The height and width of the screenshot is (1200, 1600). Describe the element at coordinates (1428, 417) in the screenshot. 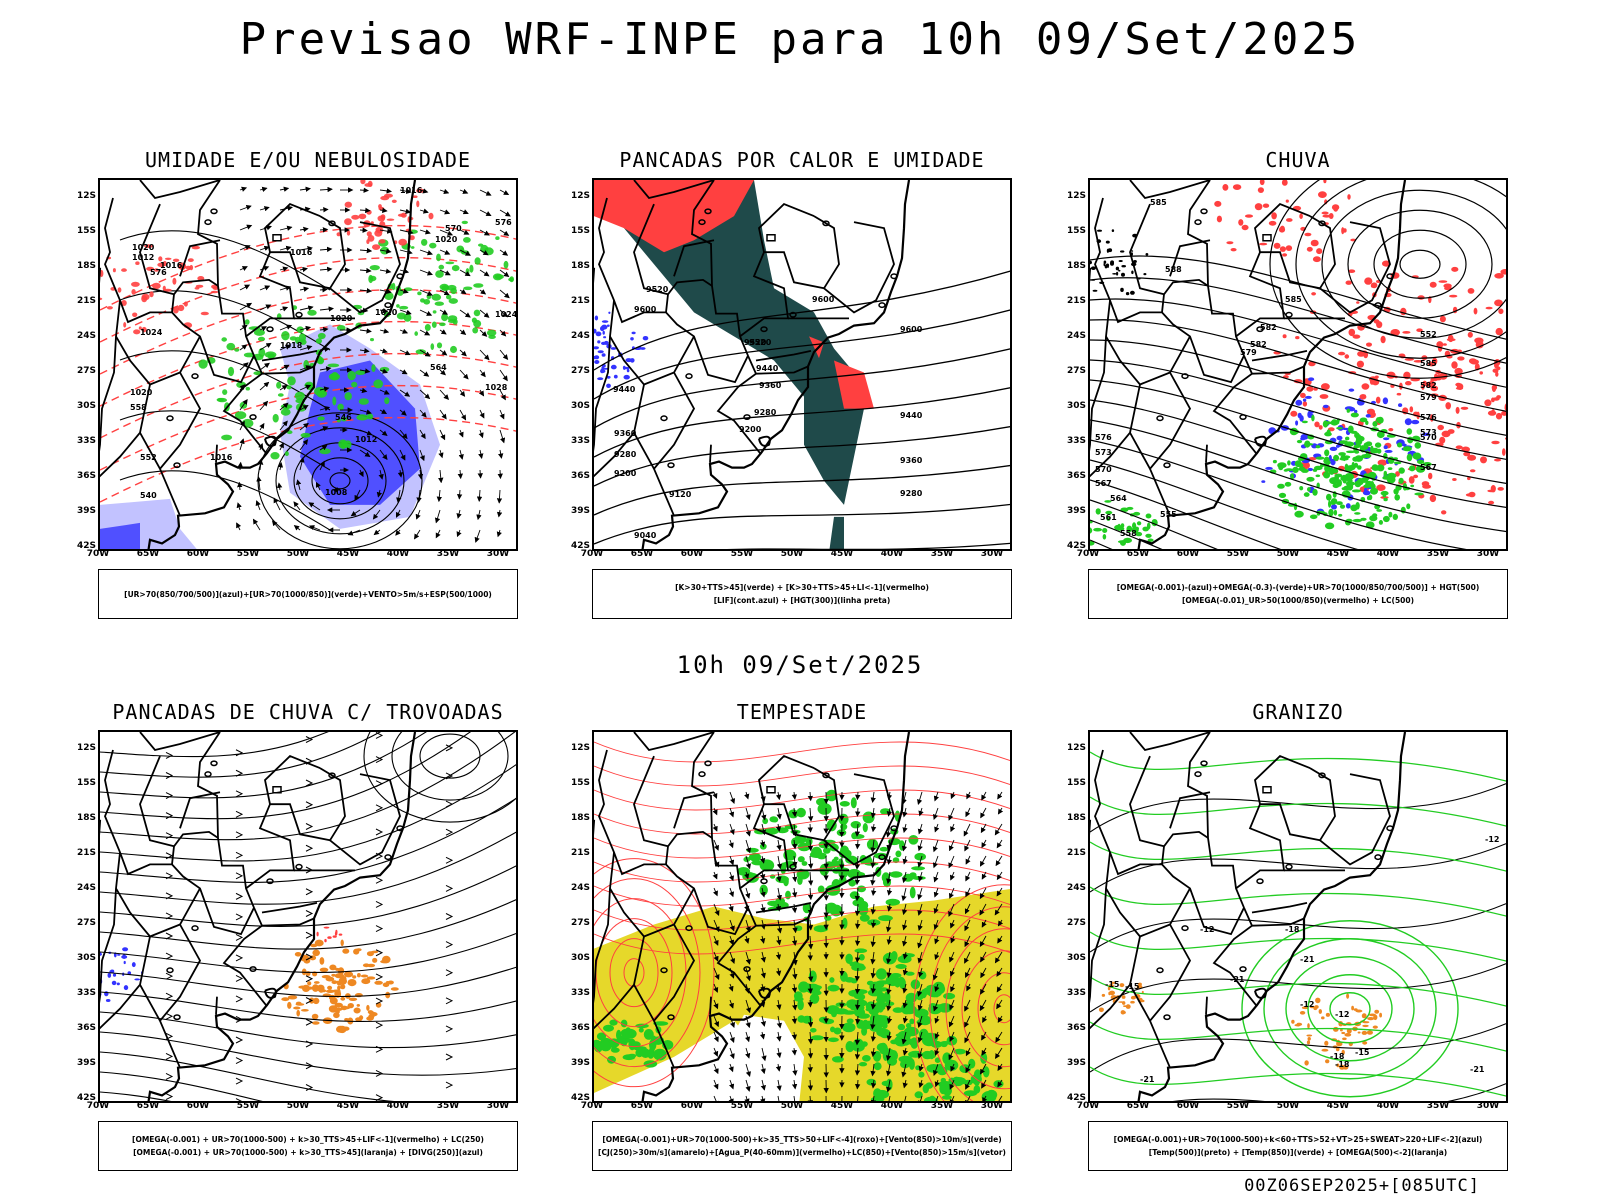

I see `svg-text: 576` at that location.